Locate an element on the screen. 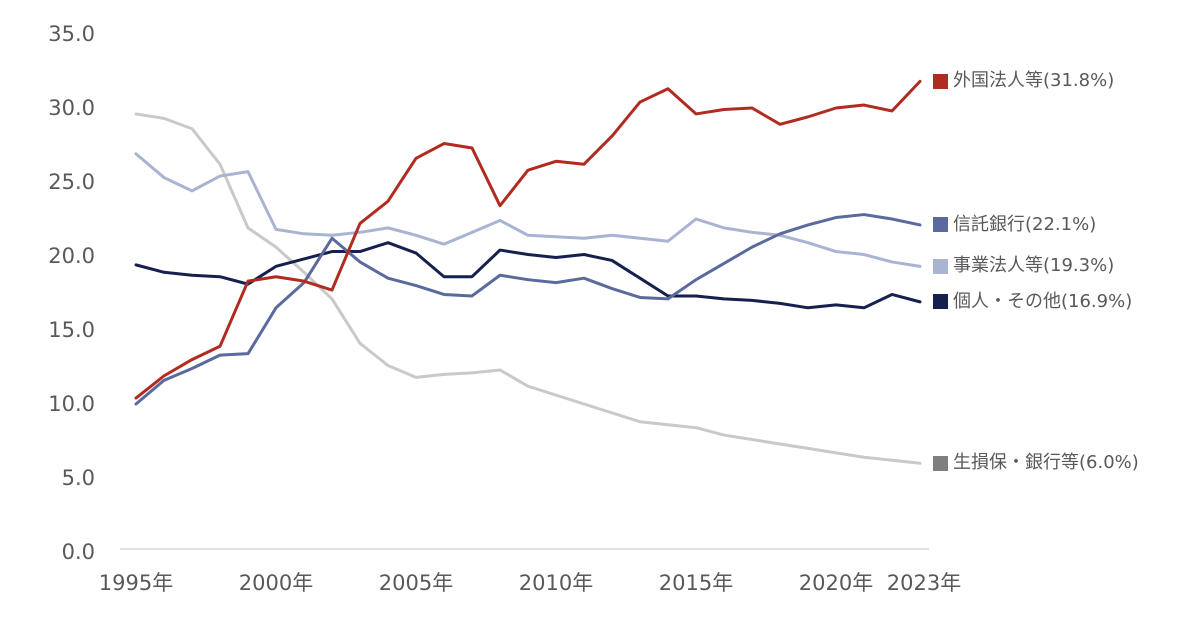 This screenshot has width=1200, height=627. legend-item-business-corporations: 事業法人等(19.3%) is located at coordinates (1023, 266).